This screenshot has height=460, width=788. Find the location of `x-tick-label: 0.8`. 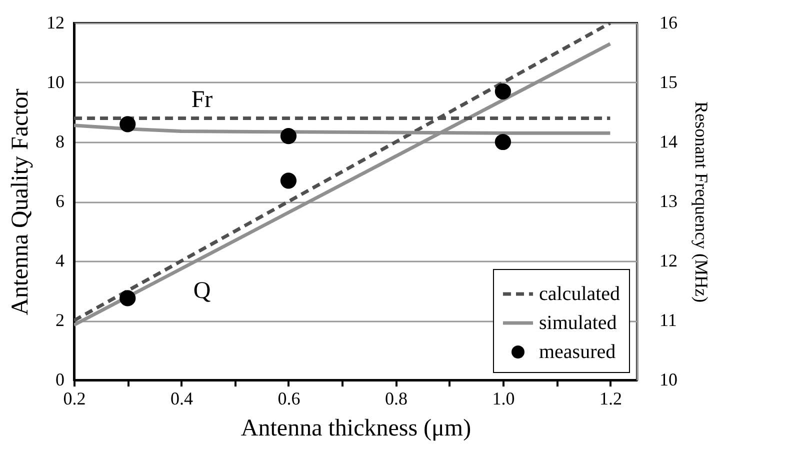

x-tick-label: 0.8 is located at coordinates (396, 398).